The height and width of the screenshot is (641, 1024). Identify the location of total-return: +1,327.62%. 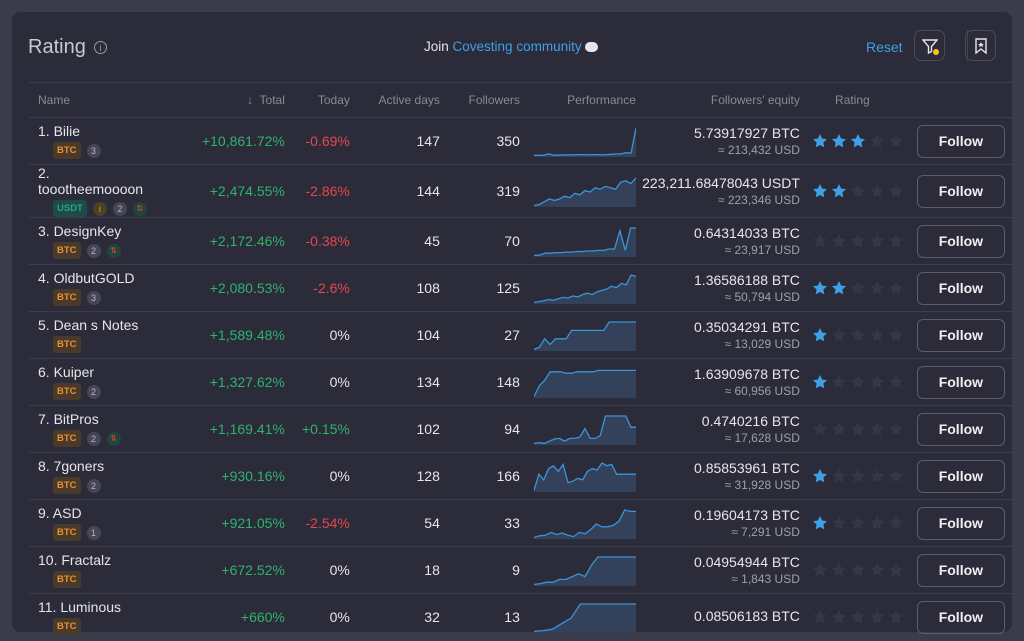
(215, 382).